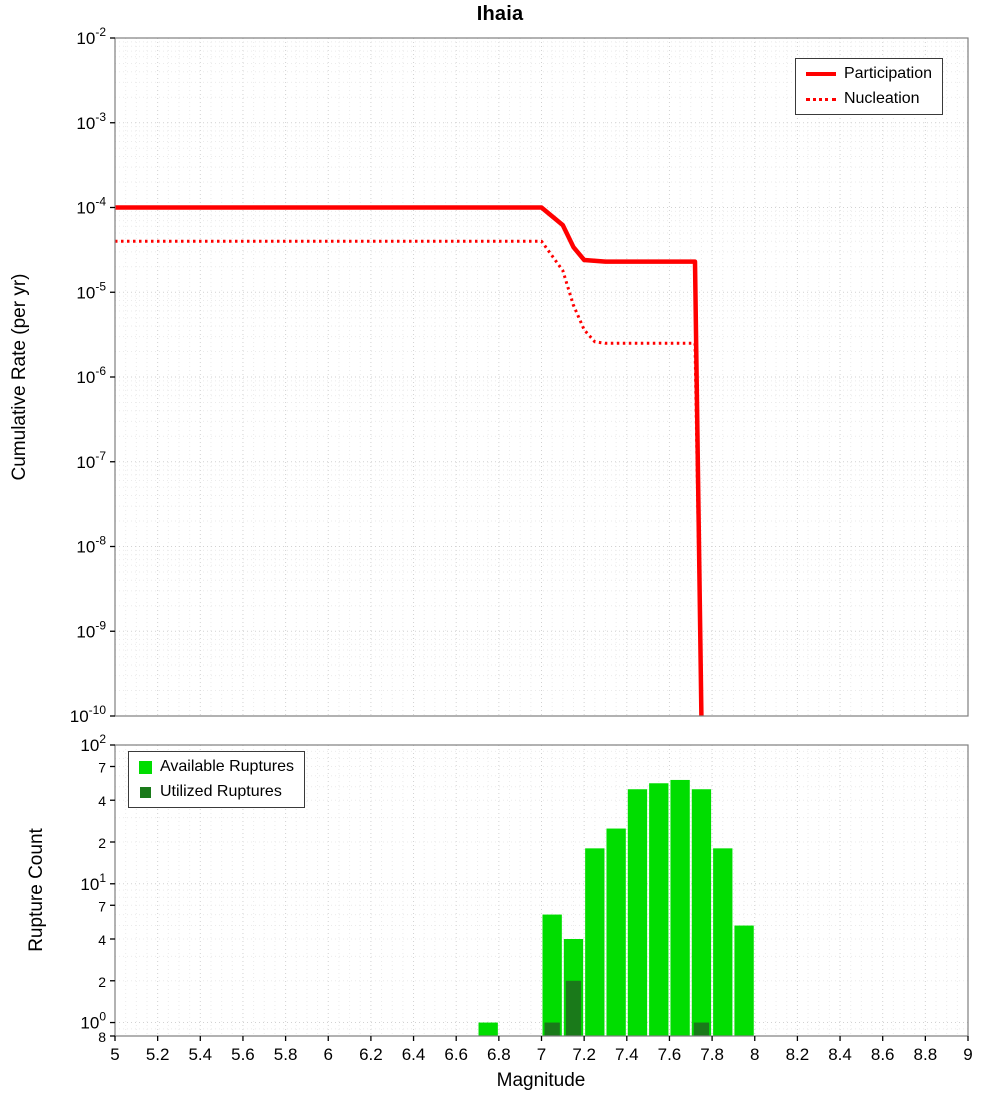 The image size is (1000, 1100). Describe the element at coordinates (798, 1054) in the screenshot. I see `x-tick-label: 8.2` at that location.